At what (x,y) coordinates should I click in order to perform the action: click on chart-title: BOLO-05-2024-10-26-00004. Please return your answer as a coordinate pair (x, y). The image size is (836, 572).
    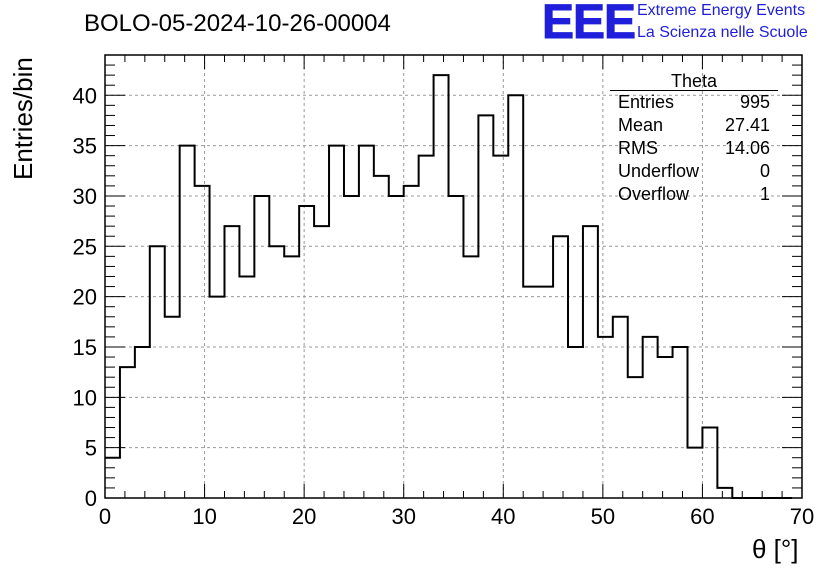
    Looking at the image, I should click on (237, 23).